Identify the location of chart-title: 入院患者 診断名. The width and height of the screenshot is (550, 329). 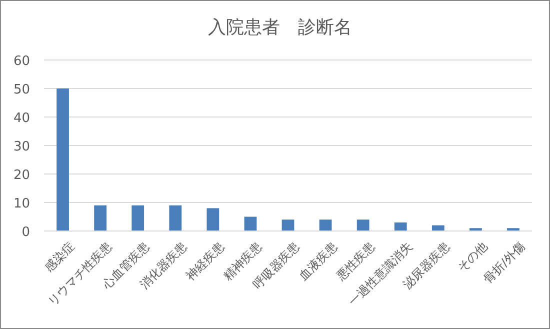
(280, 27).